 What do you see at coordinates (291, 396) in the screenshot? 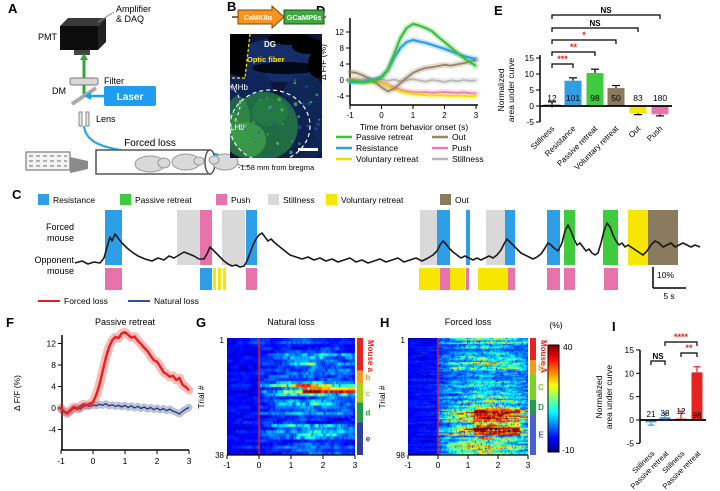
I see `natural-loss-heatmap` at bounding box center [291, 396].